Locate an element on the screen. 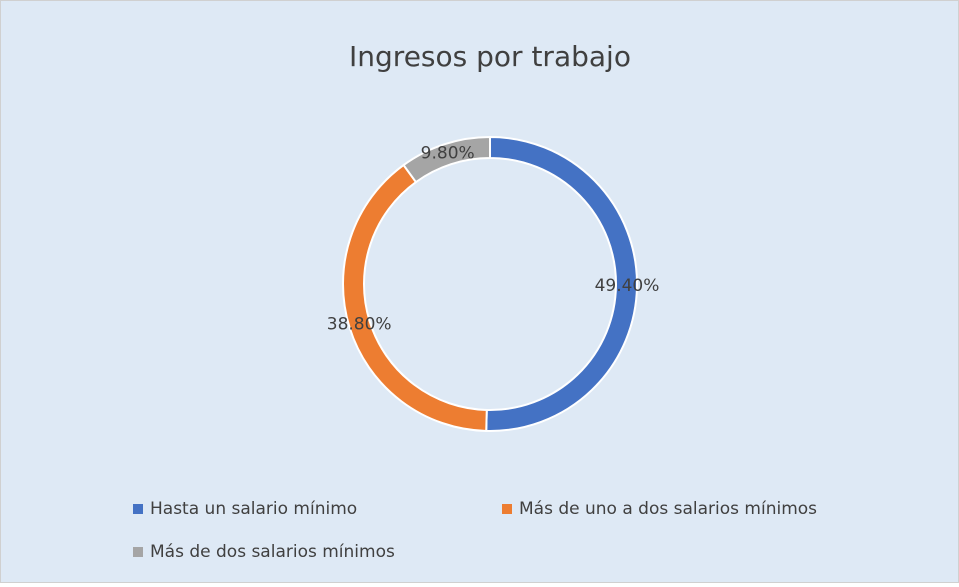 The width and height of the screenshot is (959, 587). data-label: 9.80% is located at coordinates (448, 154).